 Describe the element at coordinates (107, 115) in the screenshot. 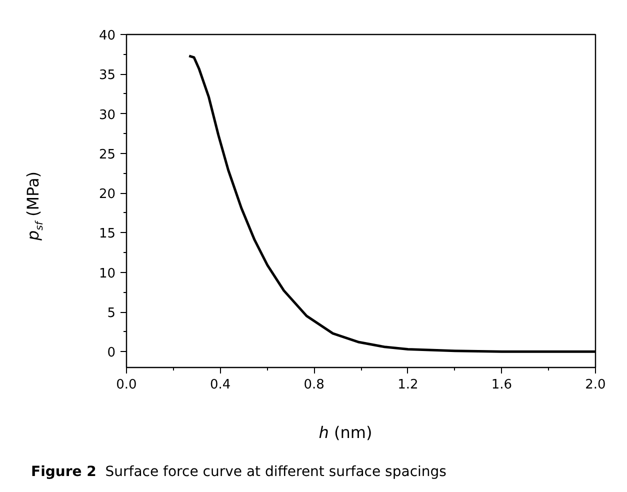

I see `y-tick-label: 30` at that location.